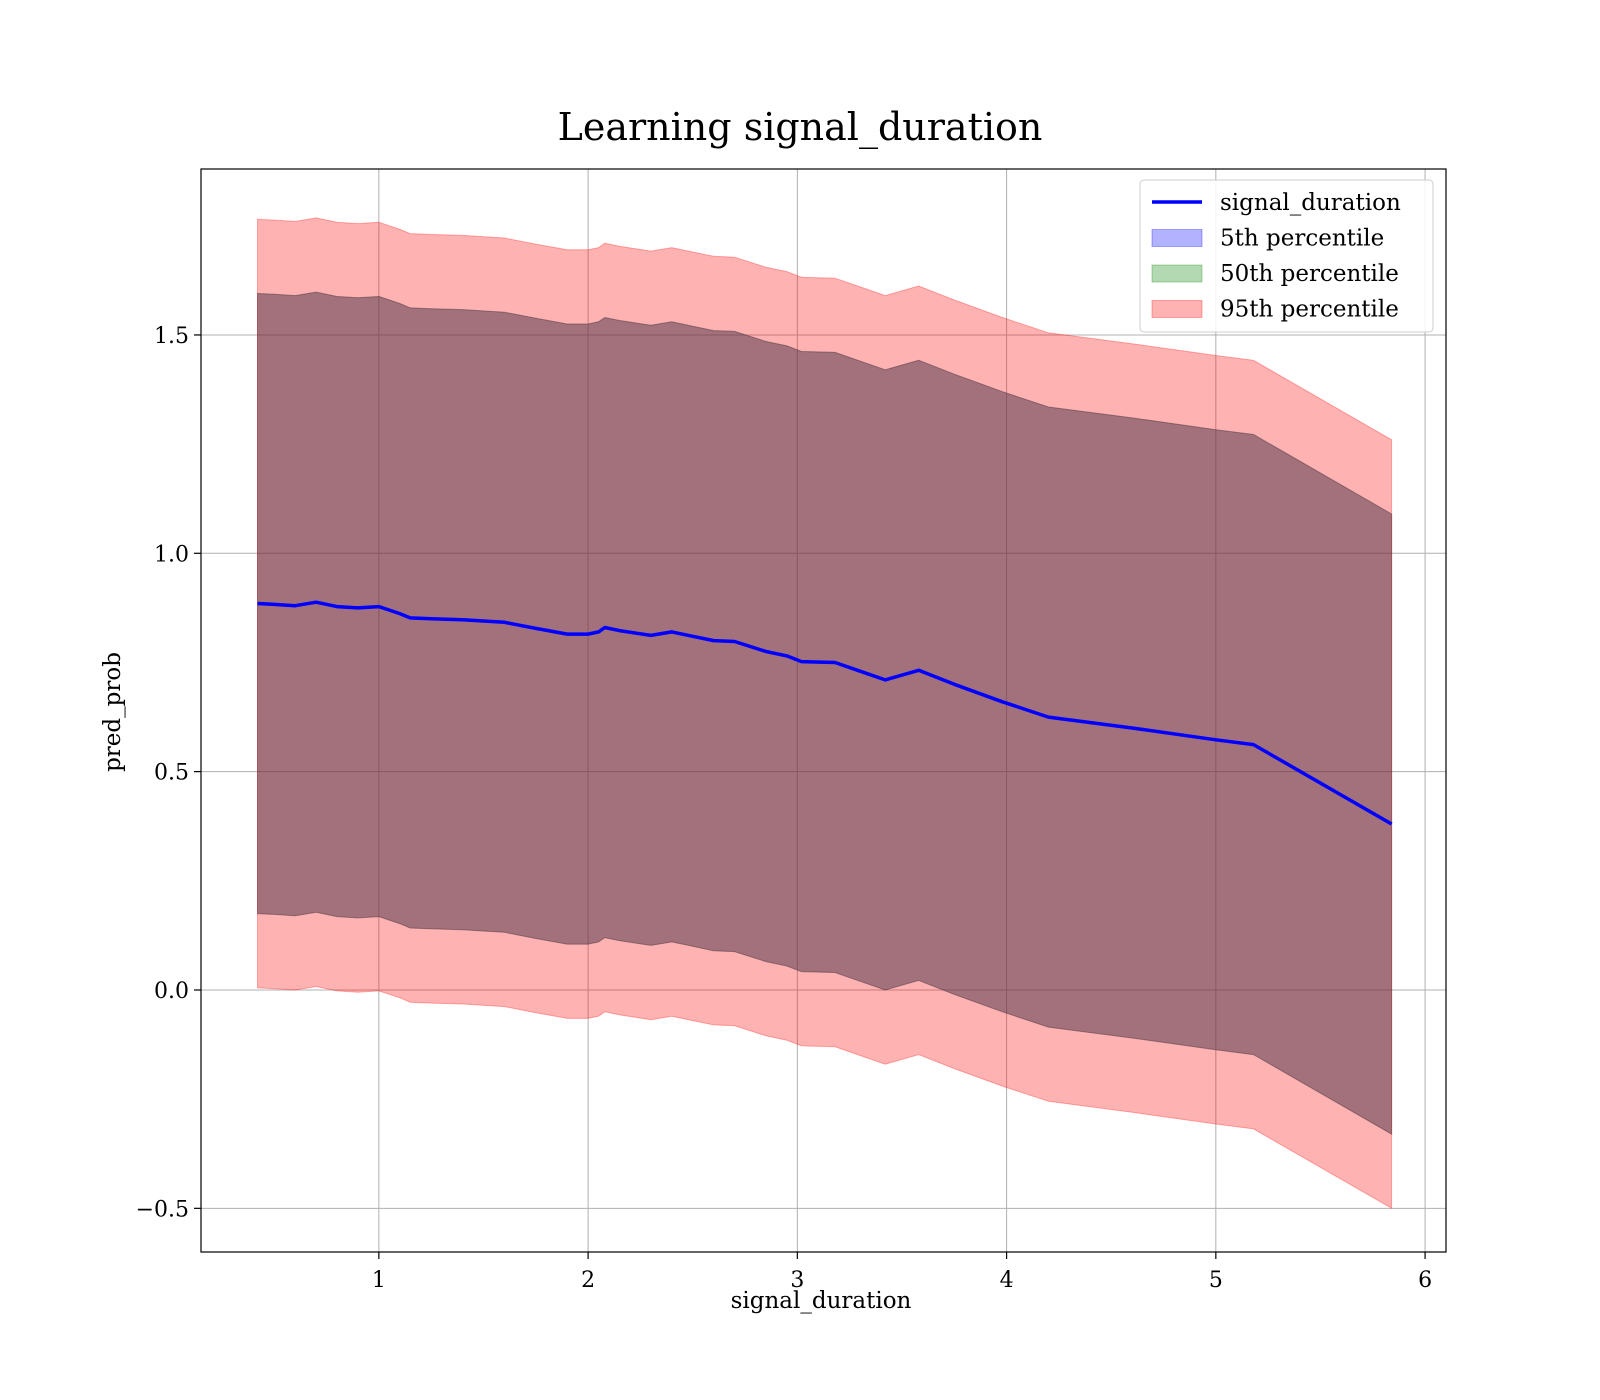 This screenshot has height=1400, width=1600. What do you see at coordinates (1310, 203) in the screenshot?
I see `legend-entry-label: signal_duration` at bounding box center [1310, 203].